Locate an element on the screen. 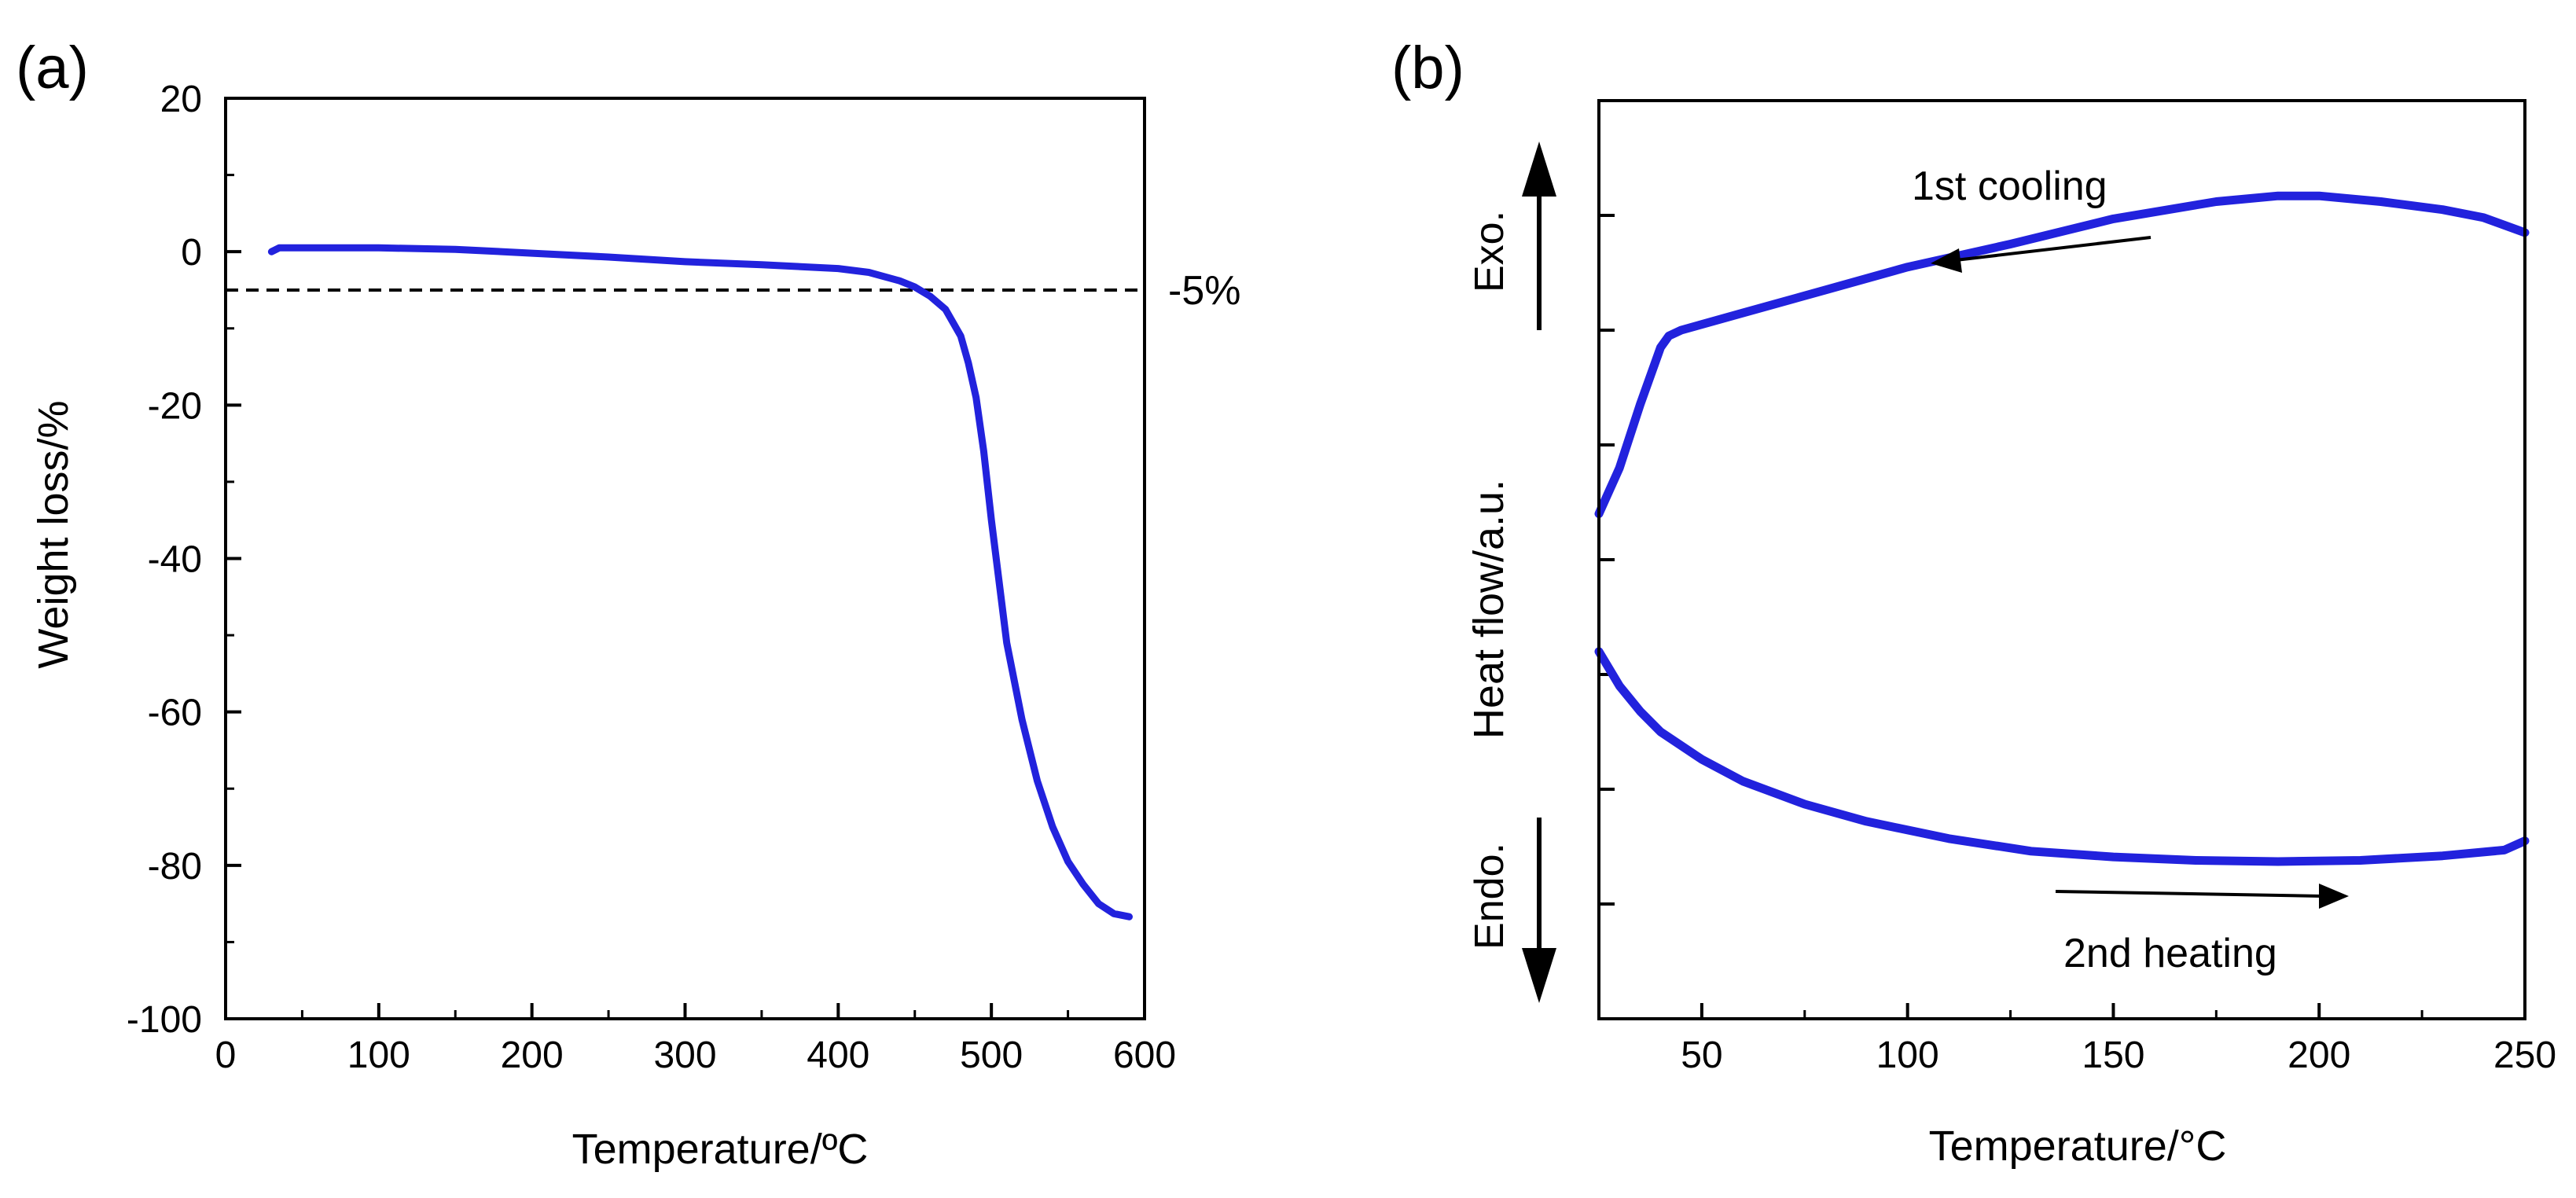 This screenshot has height=1198, width=2576. x-tick-label: 600 is located at coordinates (1144, 1055).